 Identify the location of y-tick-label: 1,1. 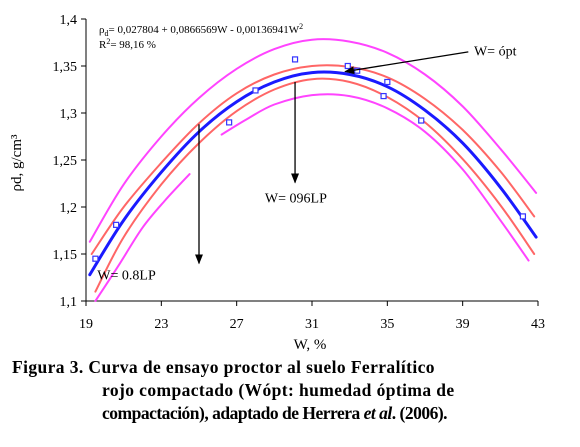
(69, 302).